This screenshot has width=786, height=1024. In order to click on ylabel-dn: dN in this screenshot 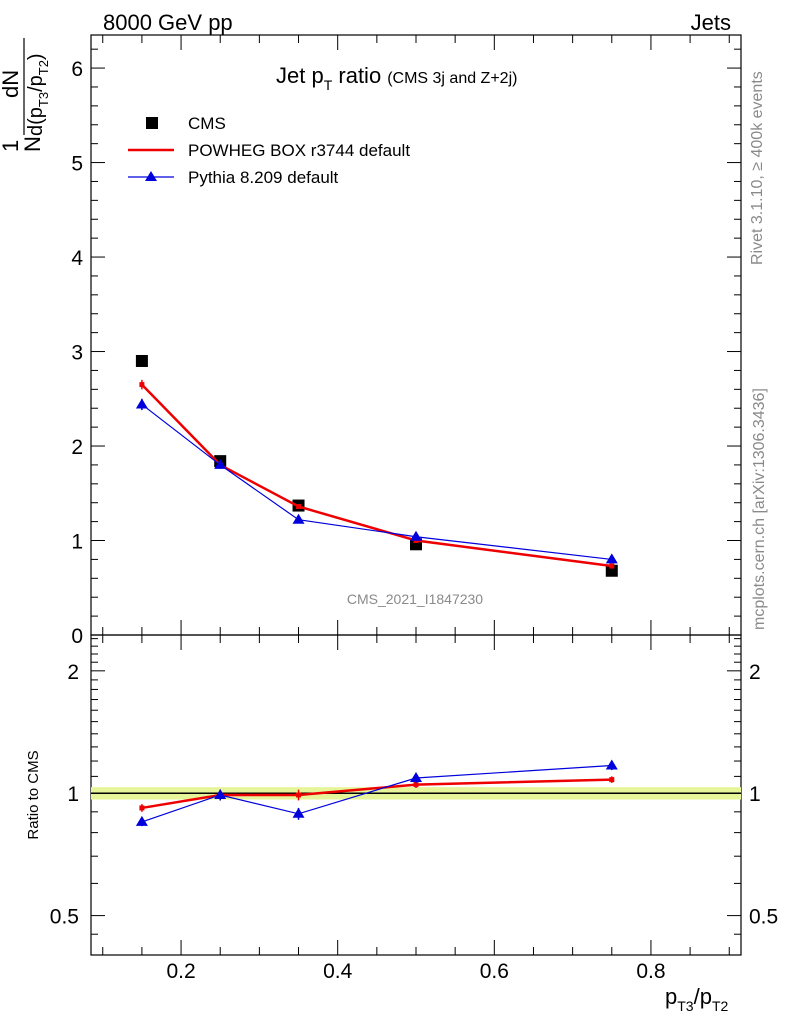, I will do `click(11, 84)`.